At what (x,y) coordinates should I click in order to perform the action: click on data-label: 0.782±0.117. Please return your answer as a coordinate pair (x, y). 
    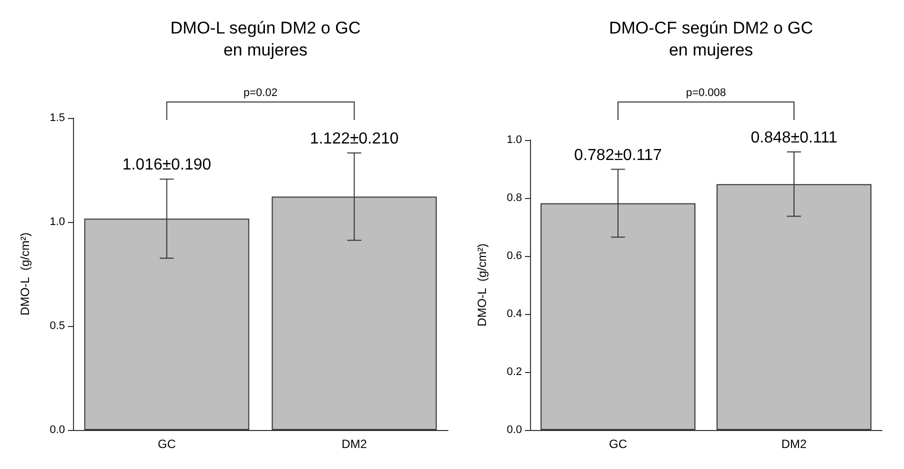
    Looking at the image, I should click on (618, 155).